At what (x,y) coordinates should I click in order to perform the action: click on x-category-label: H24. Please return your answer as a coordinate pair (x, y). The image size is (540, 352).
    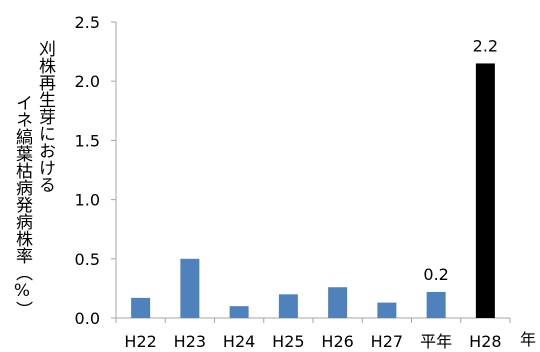
    Looking at the image, I should click on (239, 341).